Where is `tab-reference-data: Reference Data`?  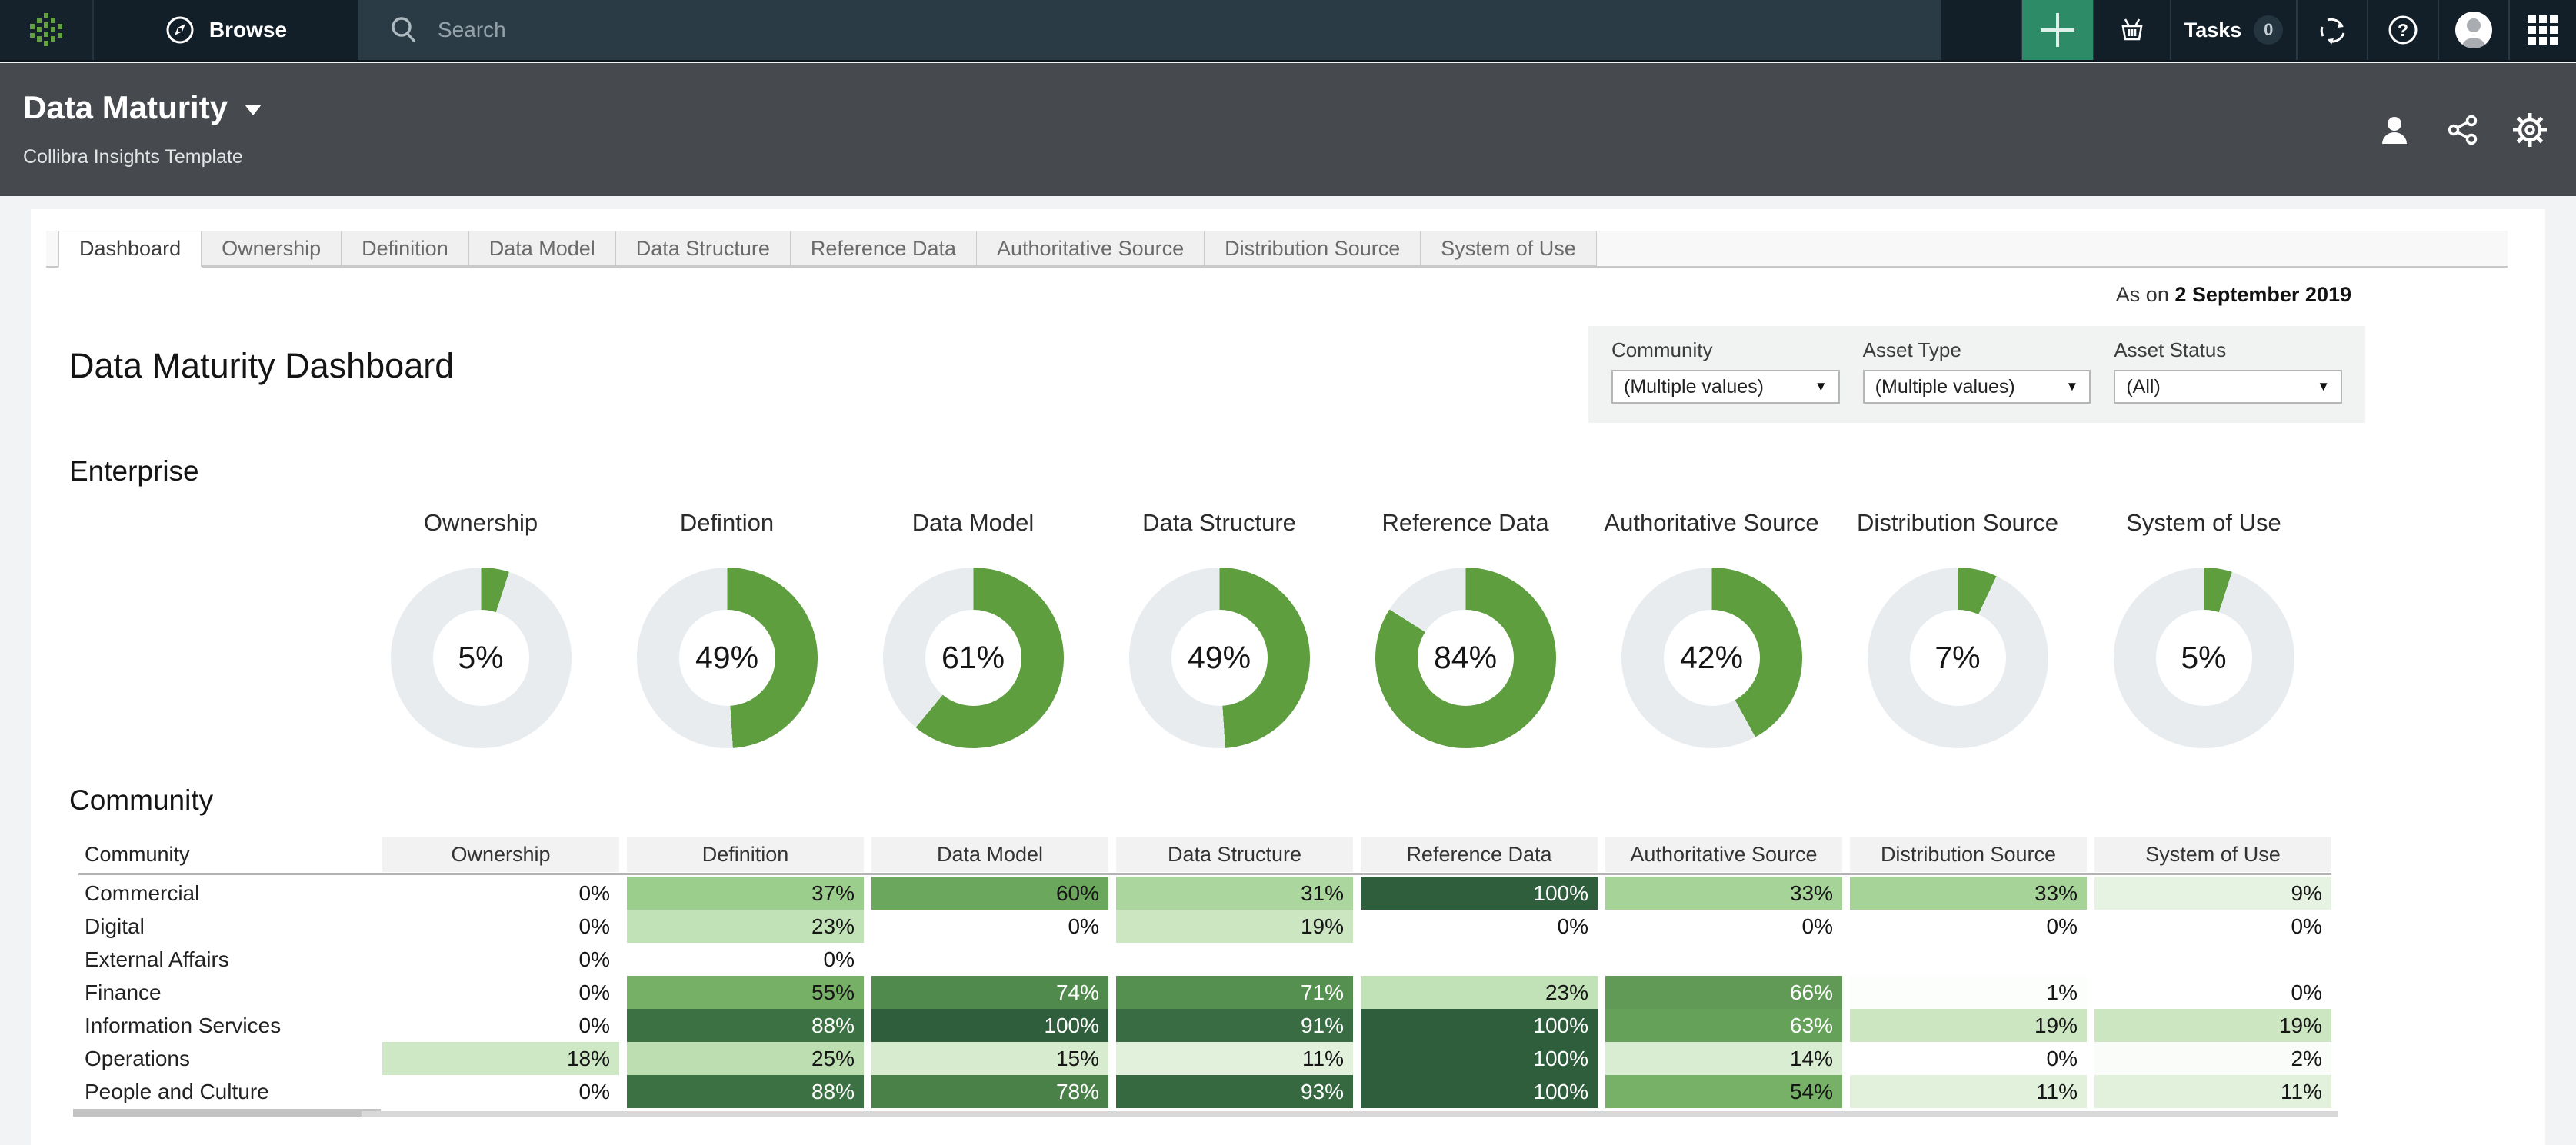
tab-reference-data: Reference Data is located at coordinates (883, 248).